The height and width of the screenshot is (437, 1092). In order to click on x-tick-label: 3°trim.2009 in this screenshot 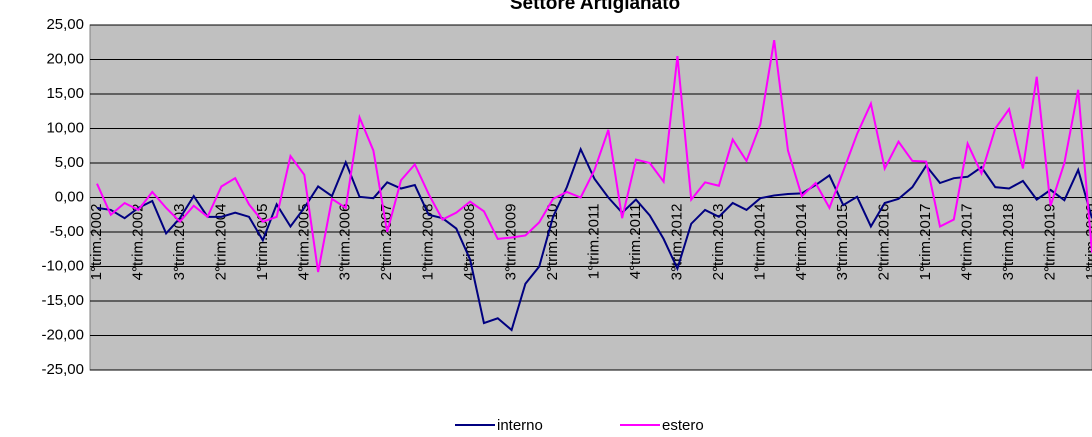, I will do `click(511, 242)`.